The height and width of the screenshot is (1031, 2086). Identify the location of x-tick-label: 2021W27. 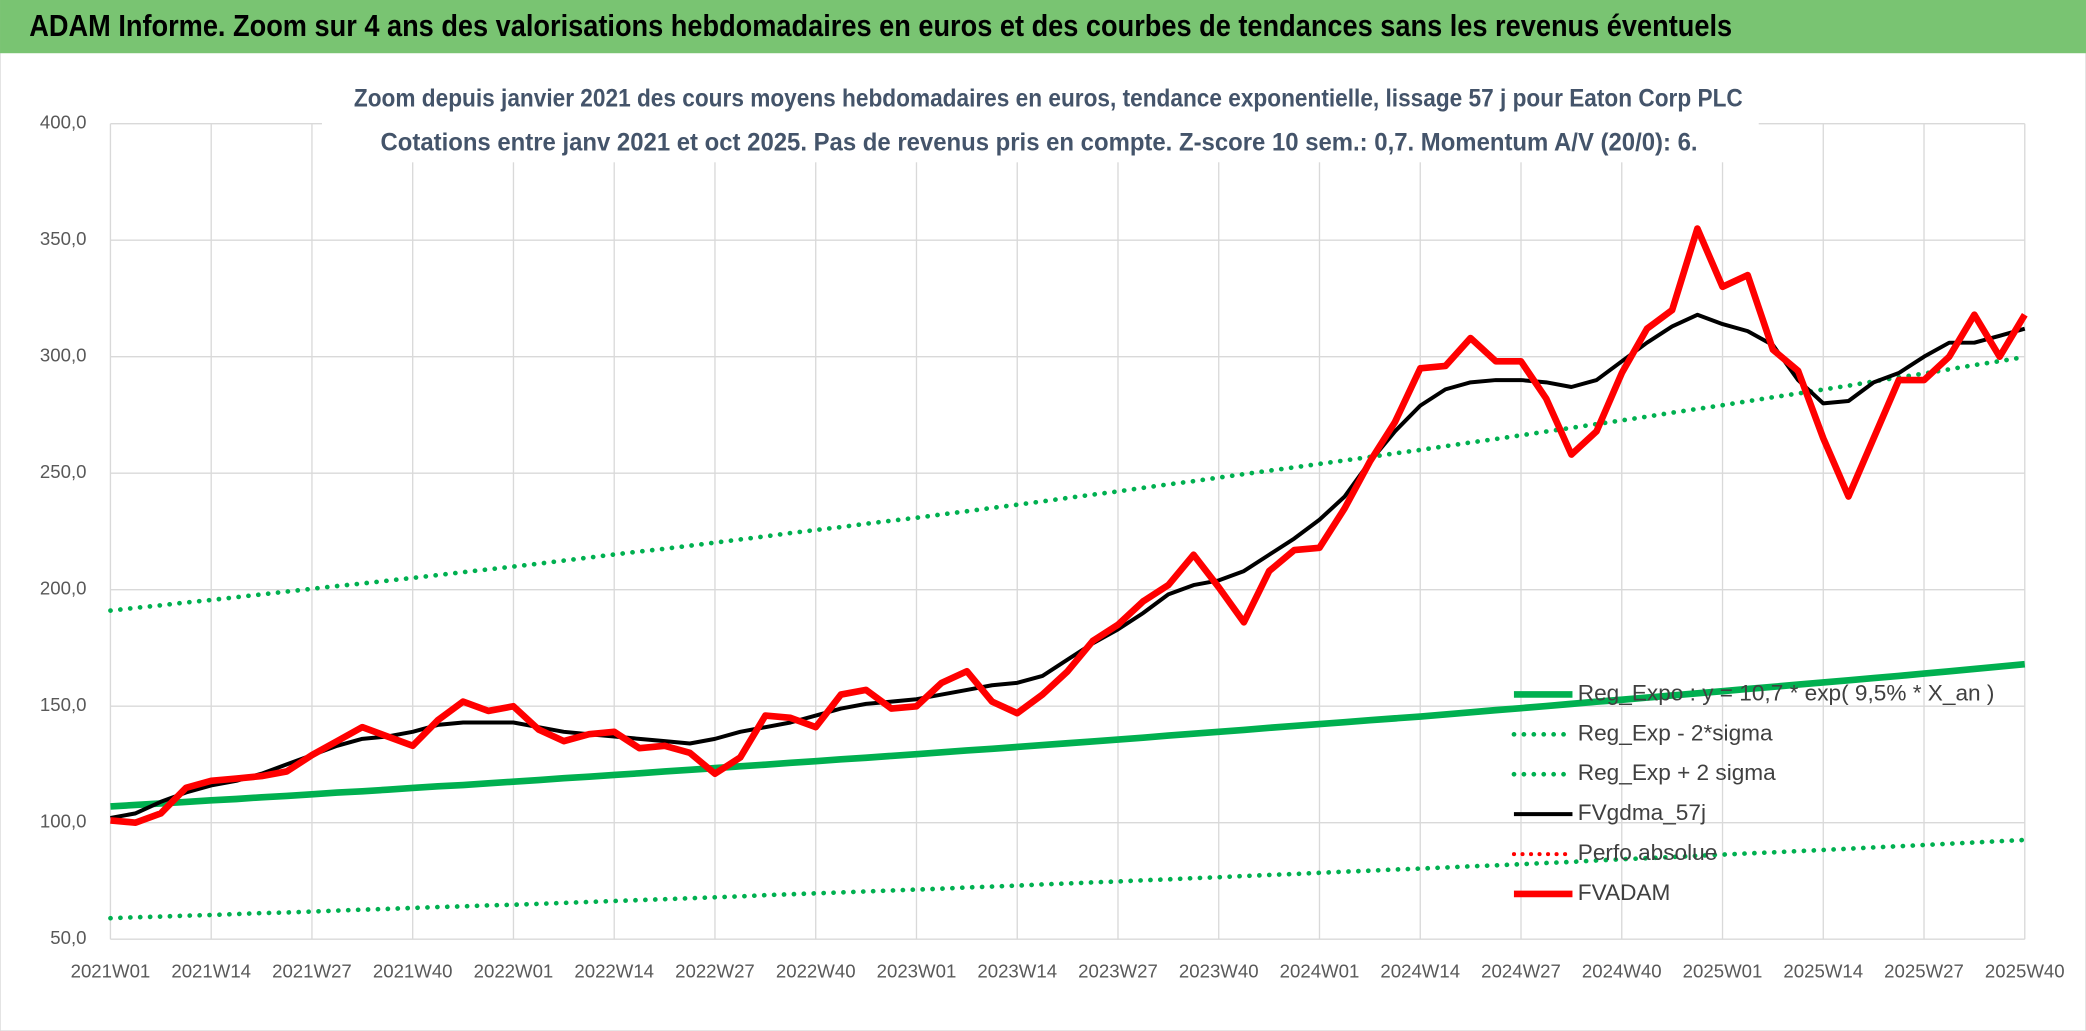
(312, 970).